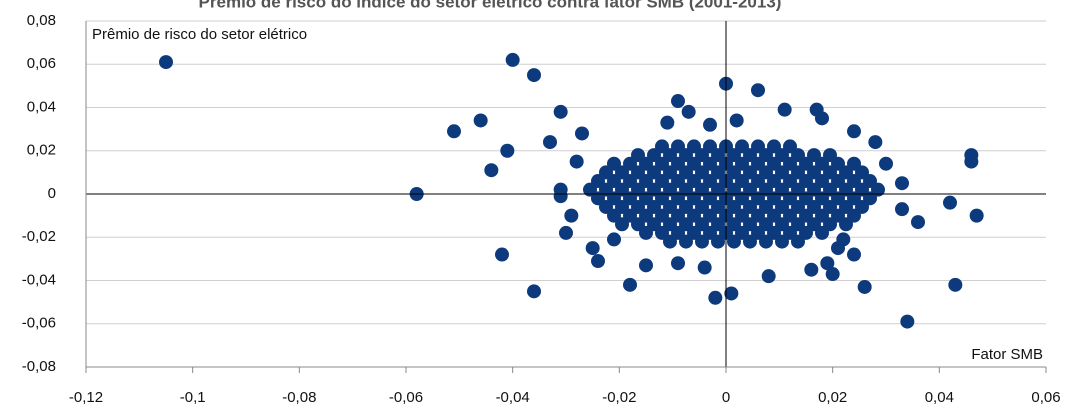 The width and height of the screenshot is (1066, 413). I want to click on x-tick-label: 0, so click(726, 397).